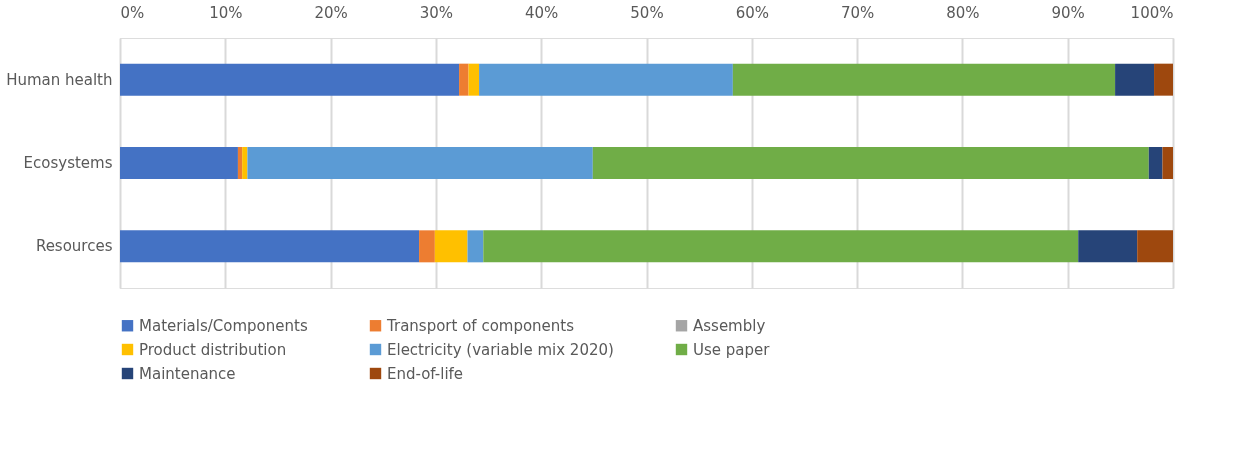 The image size is (1258, 455). I want to click on legend-label: Product distribution, so click(213, 349).